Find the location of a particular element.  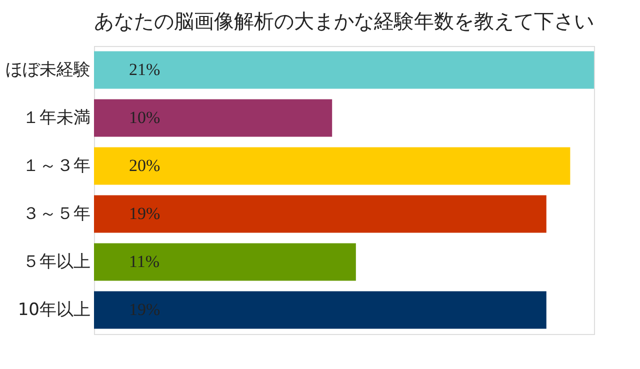

y-tick-label: 10年以上 is located at coordinates (54, 310).